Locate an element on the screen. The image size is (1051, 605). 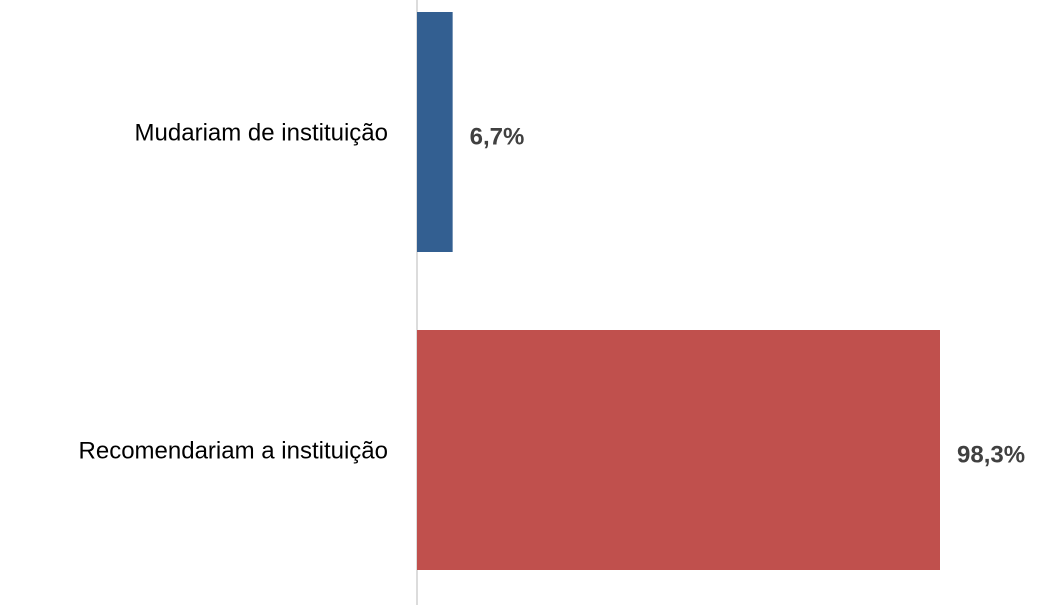
category-label: Recomendariam a instituição is located at coordinates (233, 450).